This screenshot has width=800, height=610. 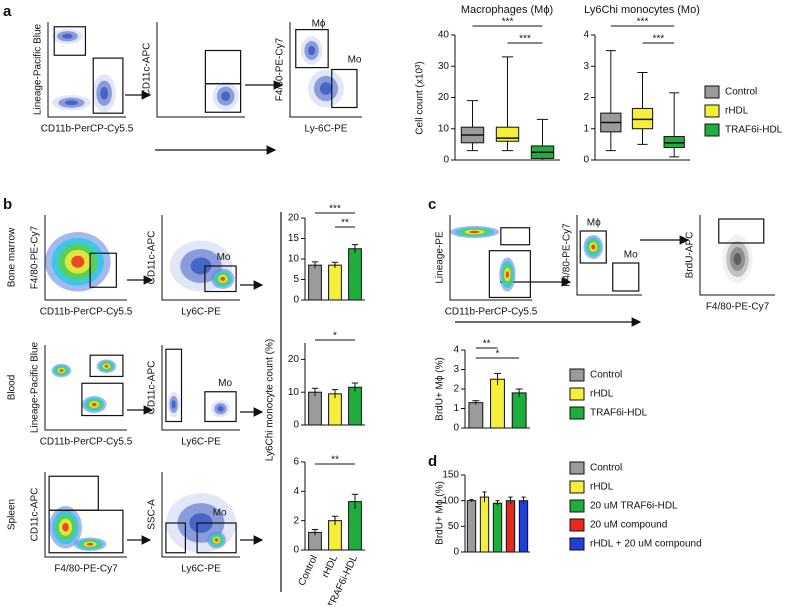 What do you see at coordinates (326, 129) in the screenshot?
I see `flow-x-label: Ly-6C-PE` at bounding box center [326, 129].